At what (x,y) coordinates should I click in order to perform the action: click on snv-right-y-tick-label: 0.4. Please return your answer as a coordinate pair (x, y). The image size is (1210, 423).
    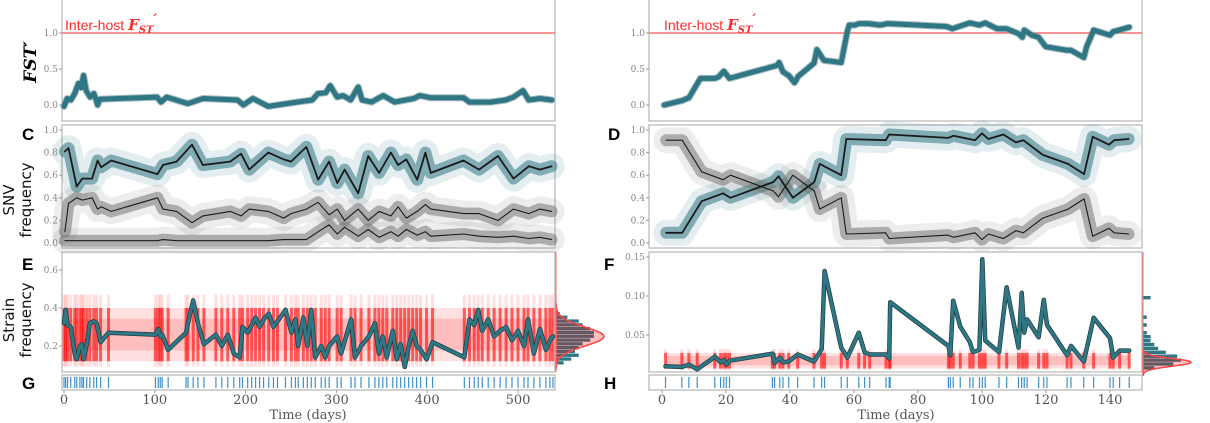
    Looking at the image, I should click on (638, 199).